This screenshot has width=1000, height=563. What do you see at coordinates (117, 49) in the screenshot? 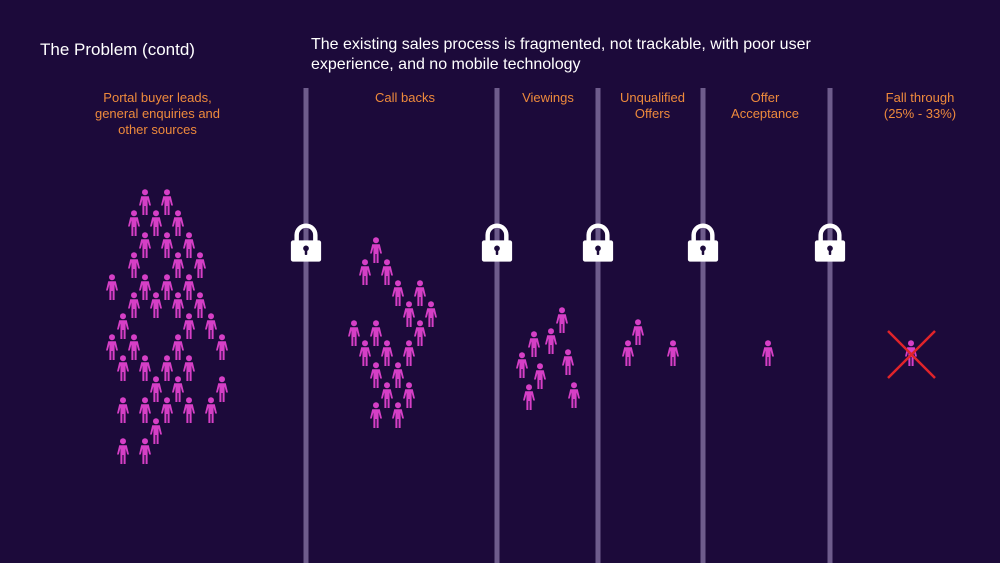
I see `slide-title: The Problem (contd)` at bounding box center [117, 49].